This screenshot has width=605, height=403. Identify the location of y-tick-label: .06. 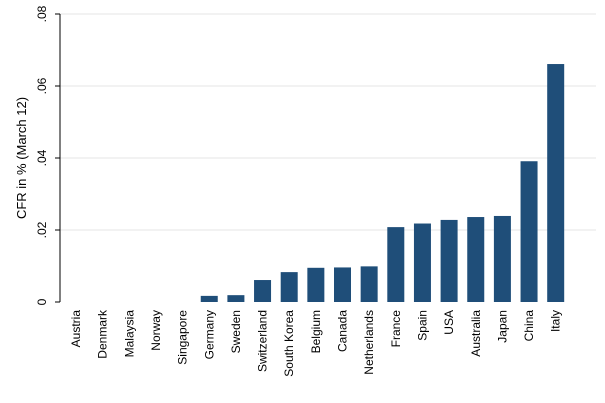
(42, 85).